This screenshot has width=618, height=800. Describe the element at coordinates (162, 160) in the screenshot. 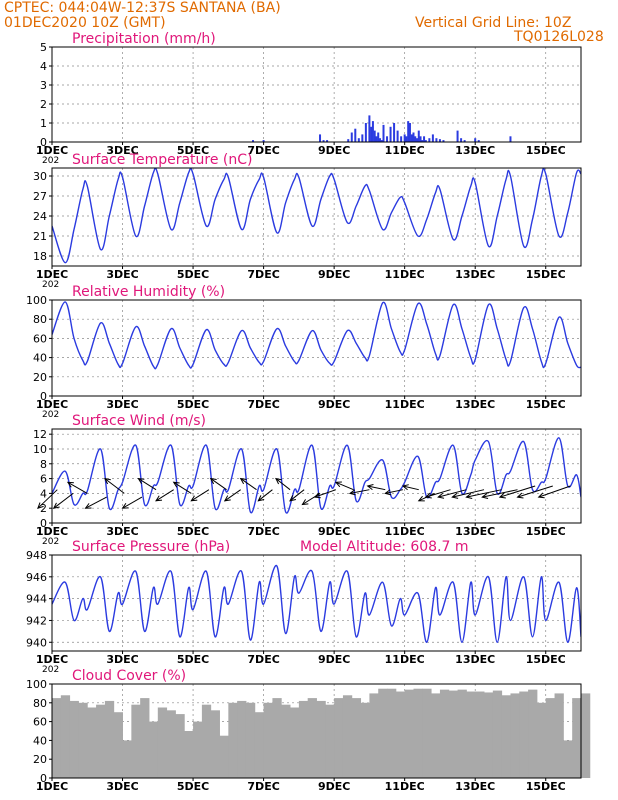

I see `panel-title: Surface Temperature (nC)` at that location.